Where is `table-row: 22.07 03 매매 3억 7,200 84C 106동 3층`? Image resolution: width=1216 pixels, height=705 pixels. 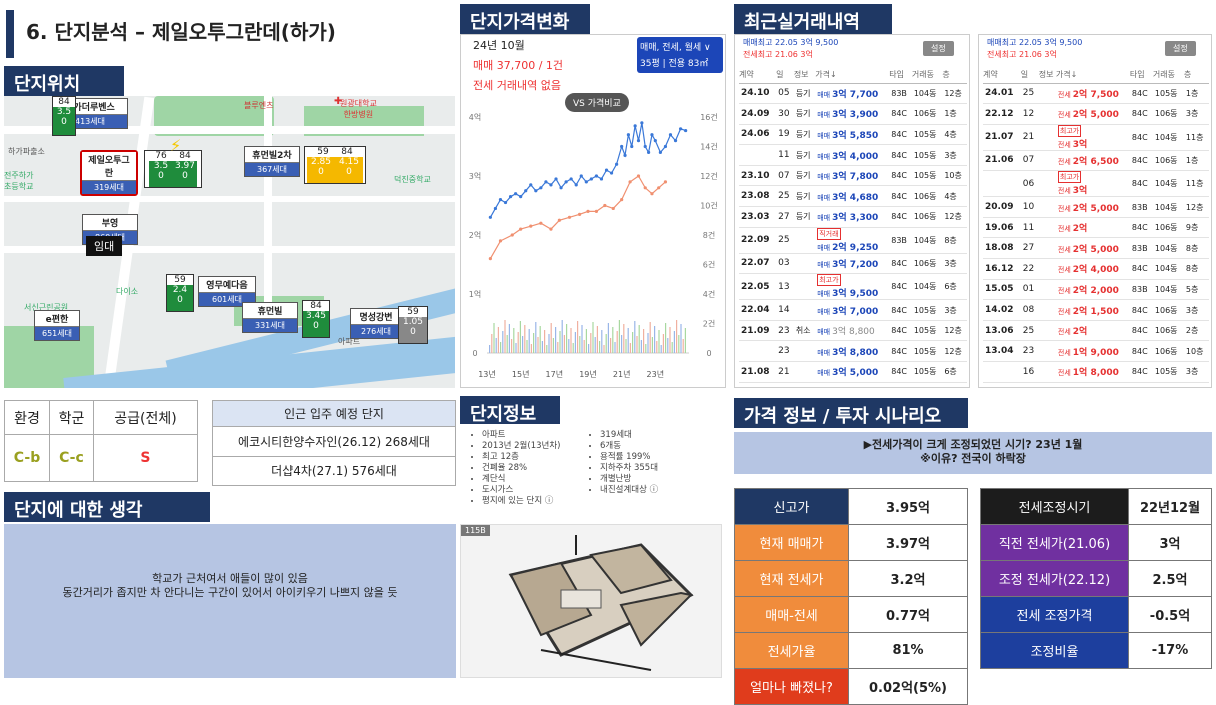
table-row: 22.07 03 매매 3억 7,200 84C 106동 3층 is located at coordinates (853, 264).